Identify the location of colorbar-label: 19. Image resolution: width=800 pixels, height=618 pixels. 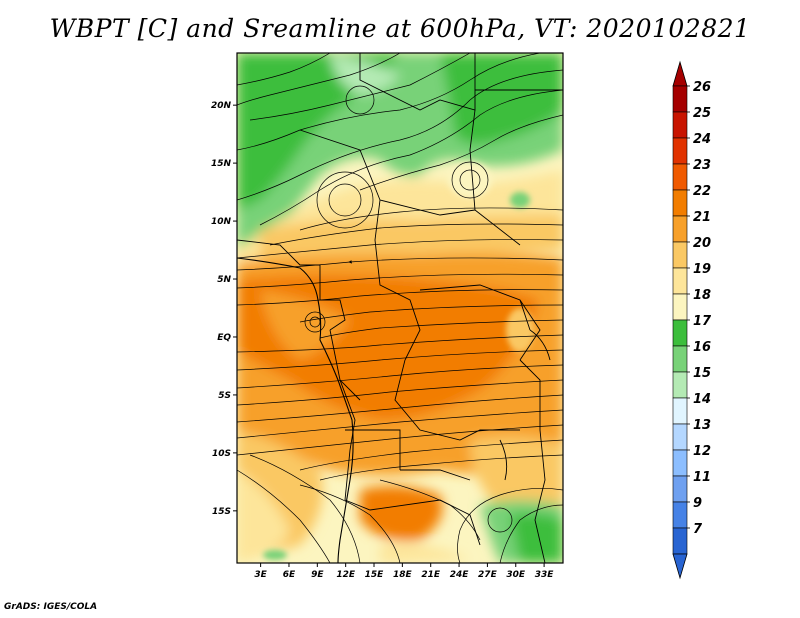
(702, 269).